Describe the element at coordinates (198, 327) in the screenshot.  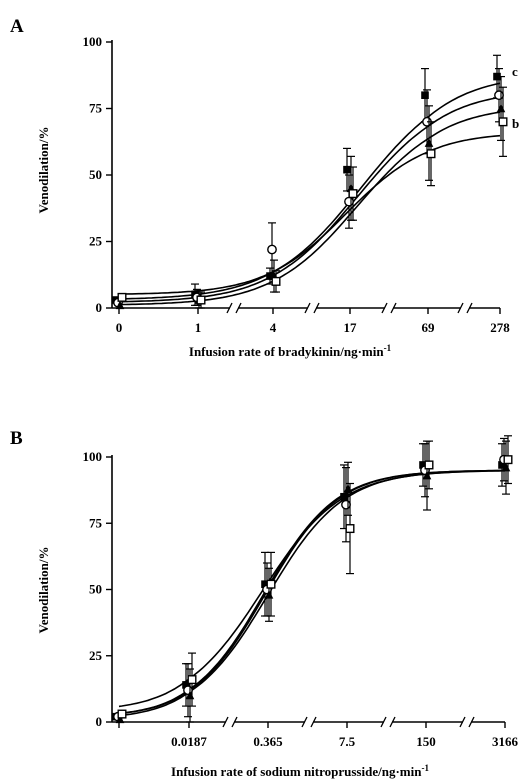
I see `panel-a-x-tick-label: 1` at that location.